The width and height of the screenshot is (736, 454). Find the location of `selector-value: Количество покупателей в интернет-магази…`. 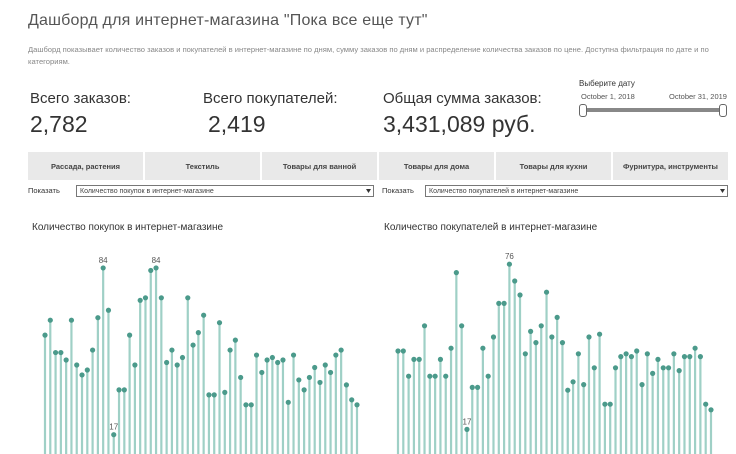

selector-value: Количество покупателей в интернет-магази… is located at coordinates (504, 191).